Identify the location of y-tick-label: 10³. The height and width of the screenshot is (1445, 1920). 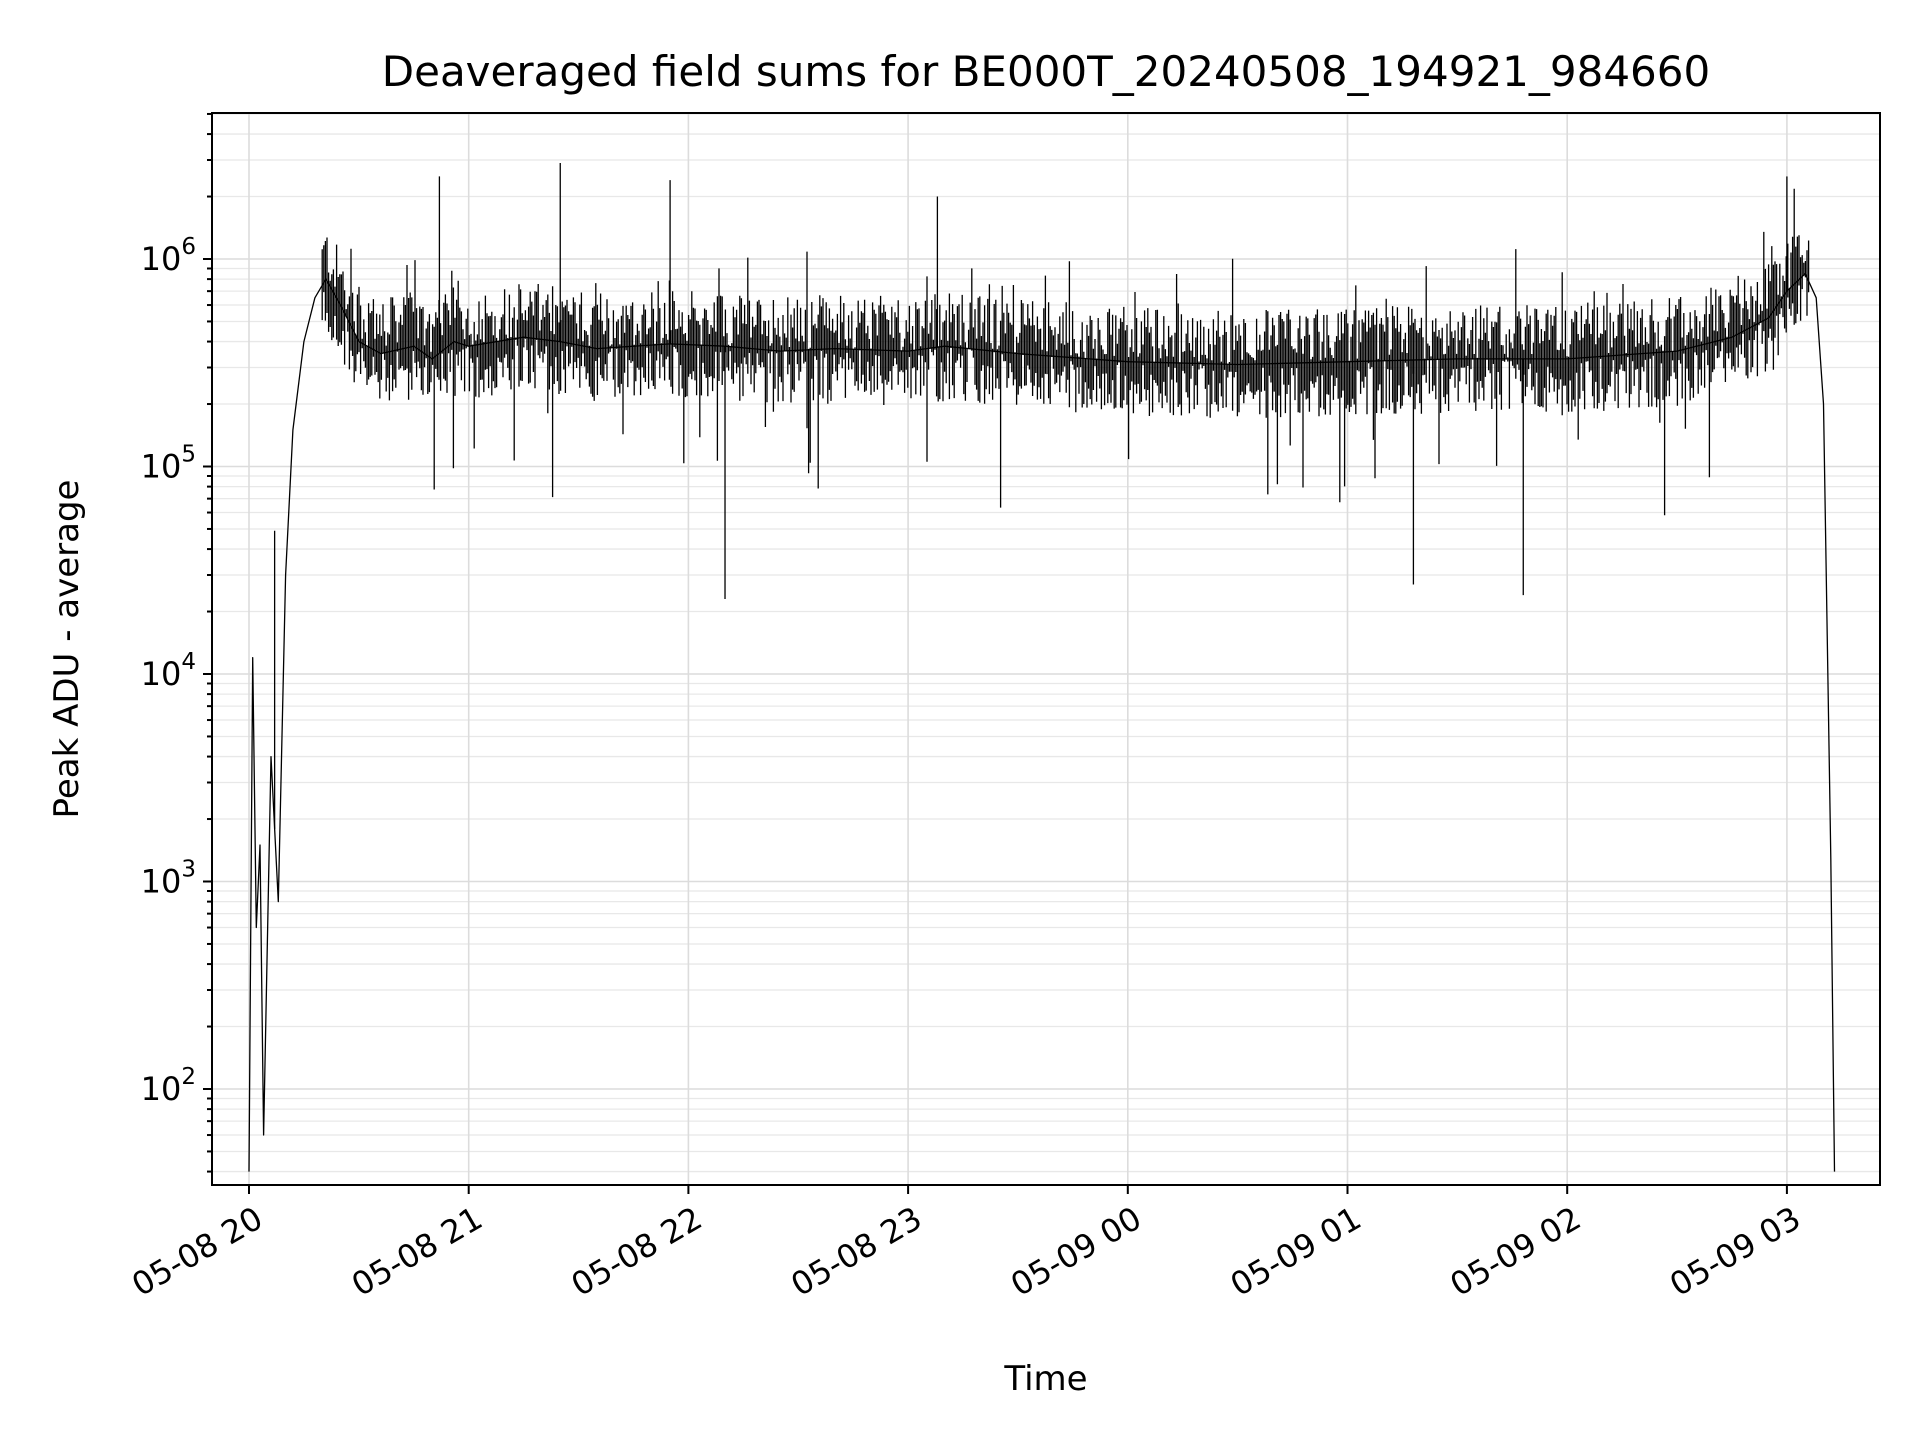
(168, 879).